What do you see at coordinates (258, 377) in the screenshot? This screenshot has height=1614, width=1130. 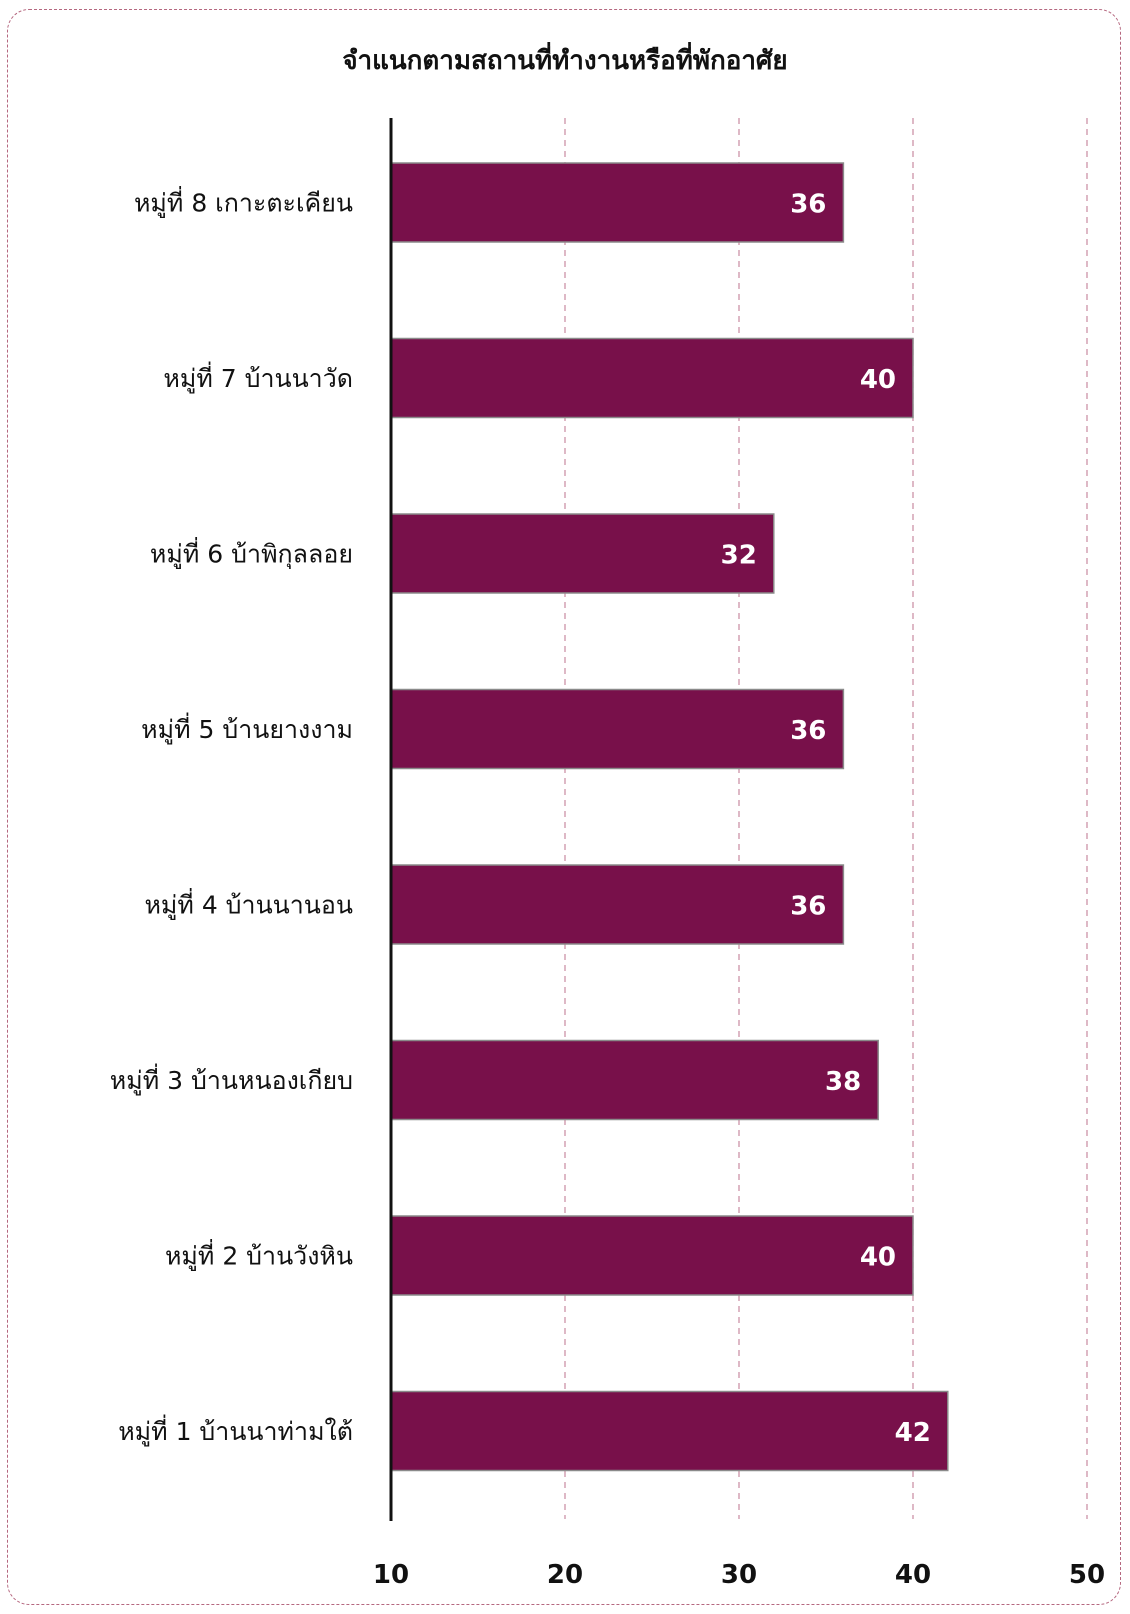 I see `category-label: หมู่ที่ 7 บ้านนาวัด` at bounding box center [258, 377].